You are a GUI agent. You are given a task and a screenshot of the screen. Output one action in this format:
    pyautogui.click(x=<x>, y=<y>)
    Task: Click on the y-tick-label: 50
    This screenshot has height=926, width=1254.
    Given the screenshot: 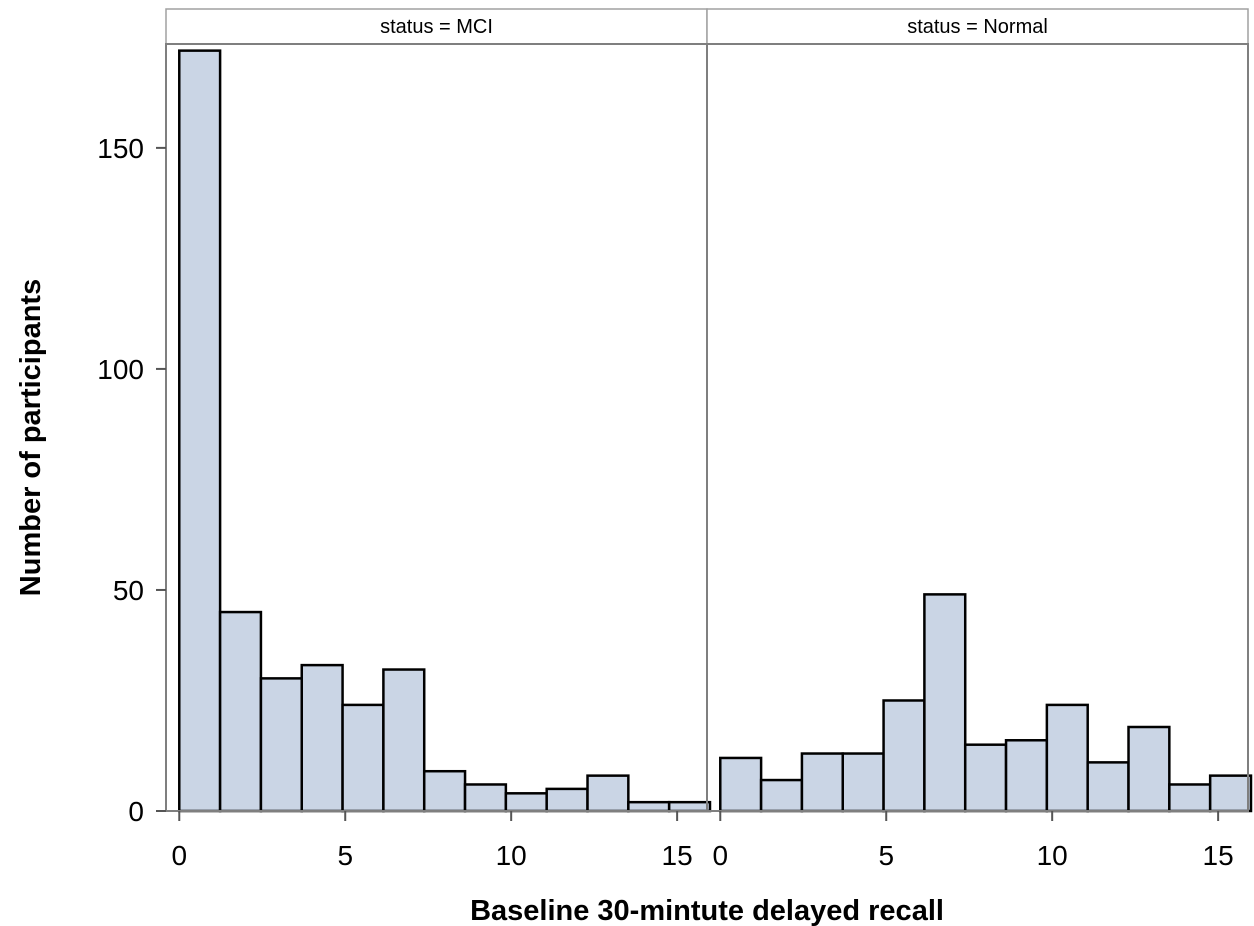 What is the action you would take?
    pyautogui.click(x=128, y=590)
    